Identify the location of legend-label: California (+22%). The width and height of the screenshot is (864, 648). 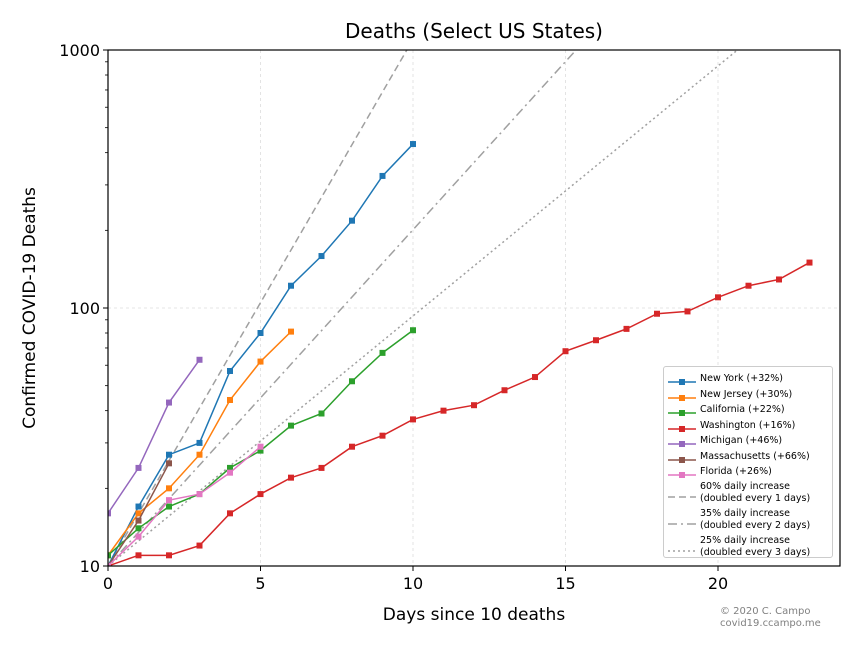
(742, 409).